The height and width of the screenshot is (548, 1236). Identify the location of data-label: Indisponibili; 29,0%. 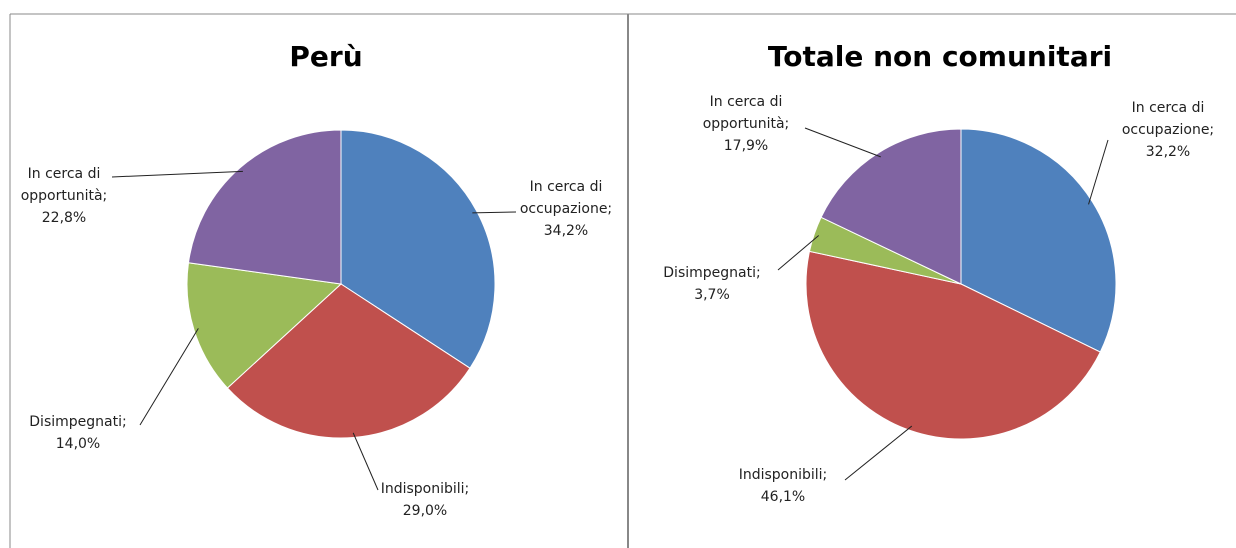
(425, 500).